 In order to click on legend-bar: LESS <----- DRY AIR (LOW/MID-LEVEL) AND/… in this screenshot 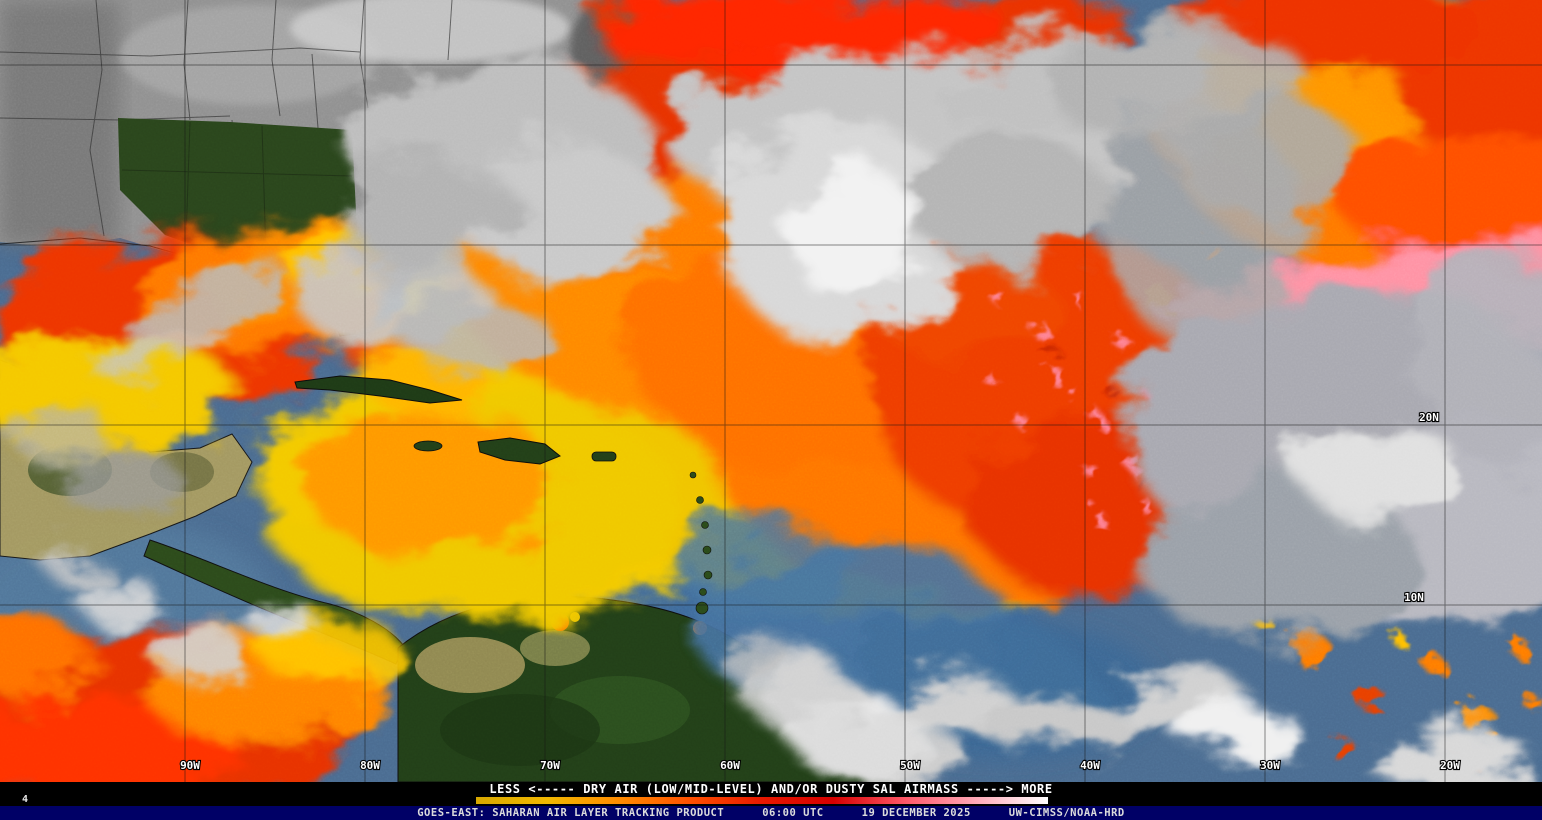, I will do `click(771, 794)`.